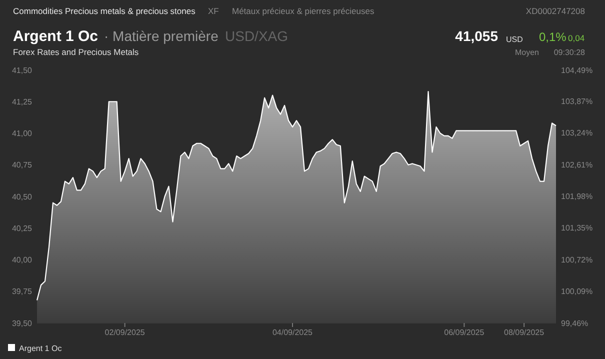 The height and width of the screenshot is (359, 605). Describe the element at coordinates (556, 11) in the screenshot. I see `text: XD0002747208` at that location.